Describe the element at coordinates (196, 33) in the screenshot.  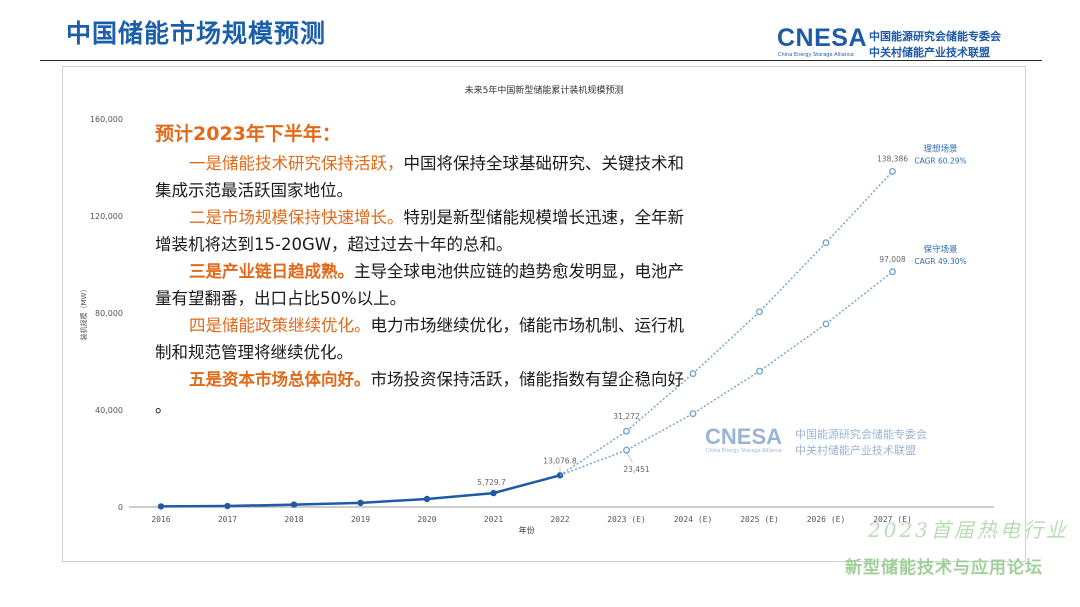
I see `slide-title: 中国储能市场规模预测` at that location.